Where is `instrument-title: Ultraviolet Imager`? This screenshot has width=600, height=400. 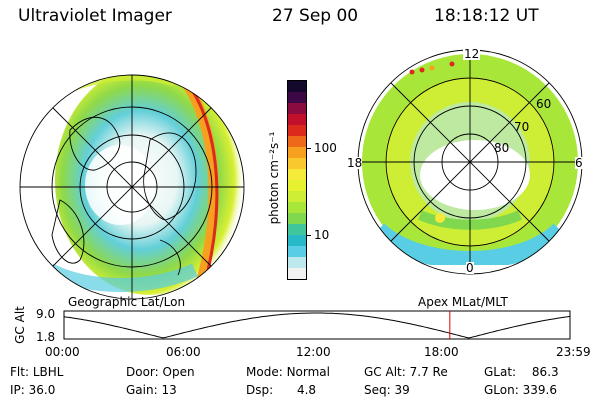
instrument-title: Ultraviolet Imager is located at coordinates (95, 16).